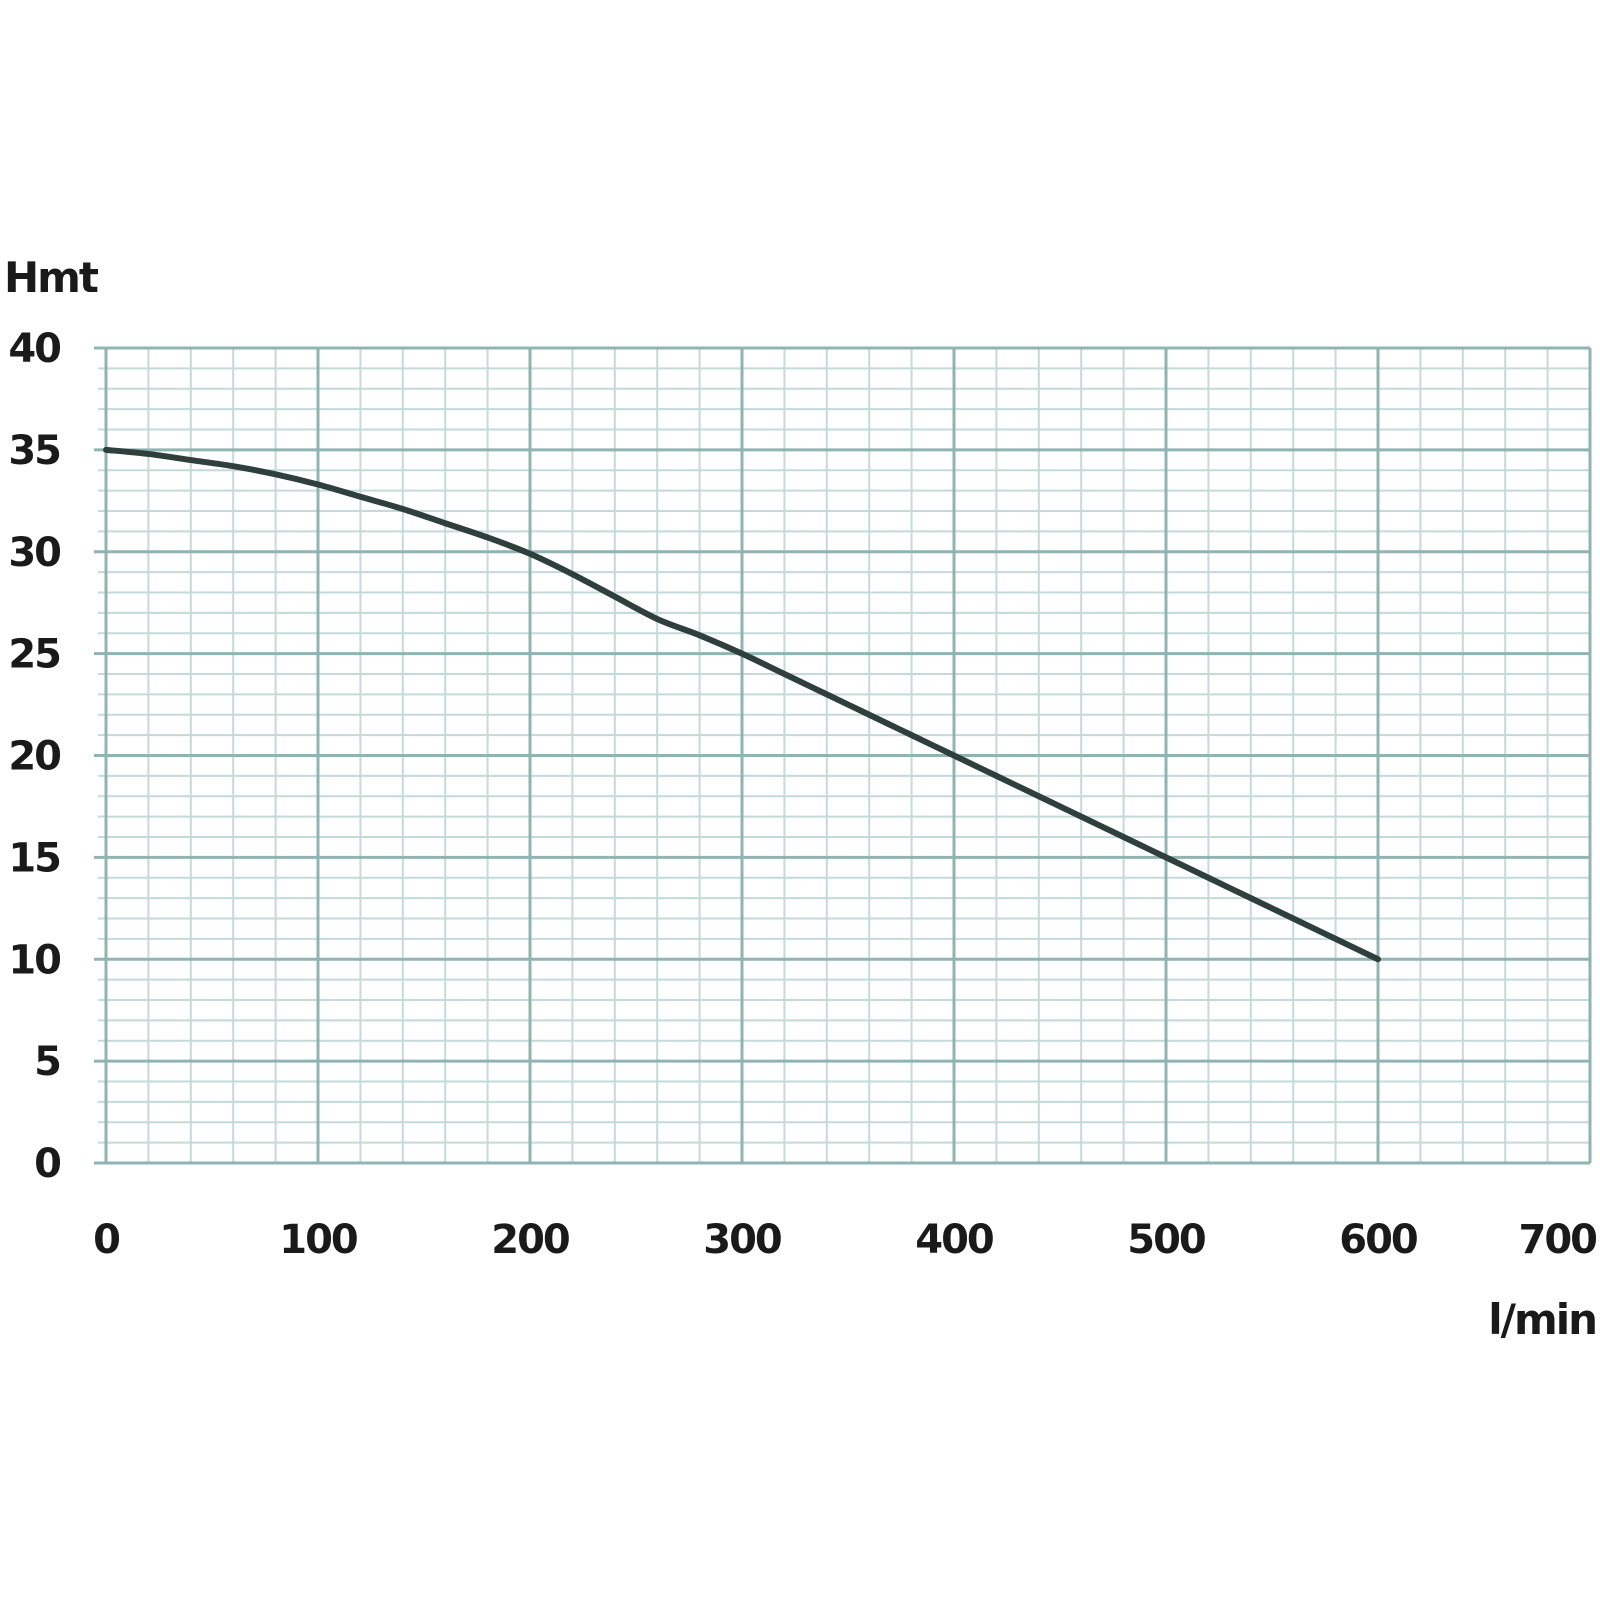 The height and width of the screenshot is (1600, 1600). Describe the element at coordinates (1166, 1240) in the screenshot. I see `x-tick-label: 500` at that location.